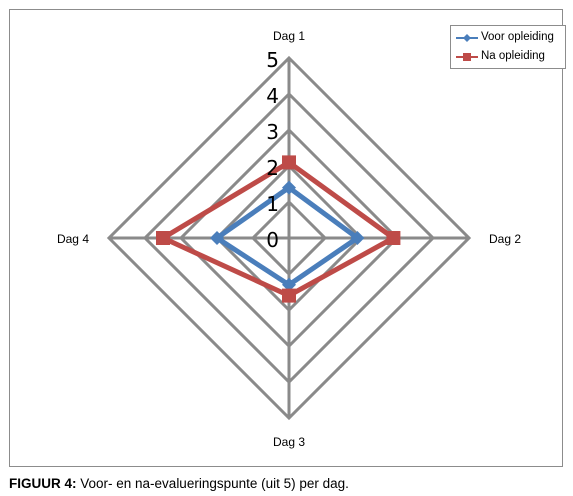  Describe the element at coordinates (289, 36) in the screenshot. I see `category-label-1: Dag 1` at that location.